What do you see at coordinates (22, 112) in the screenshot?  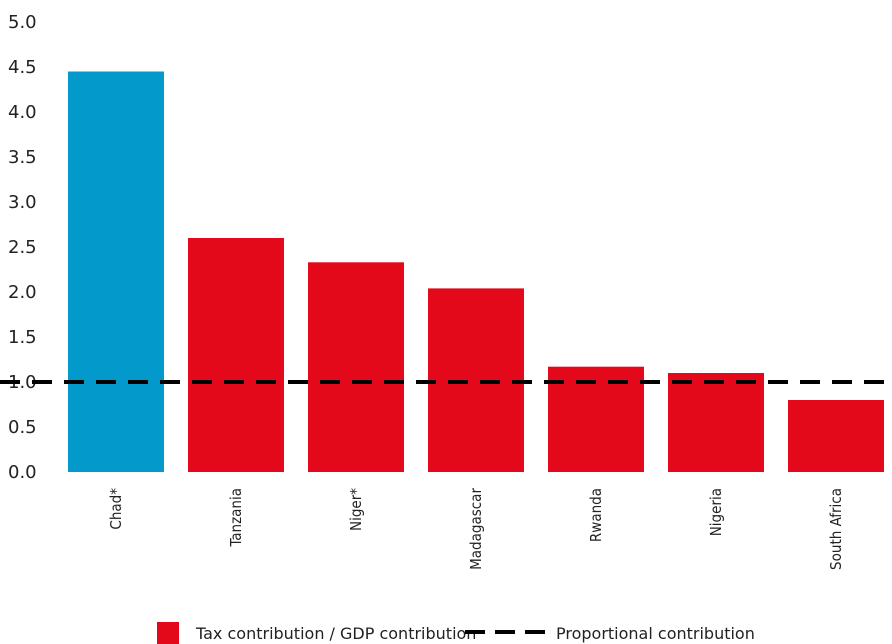 I see `y-tick-label: 4.0` at bounding box center [22, 112].